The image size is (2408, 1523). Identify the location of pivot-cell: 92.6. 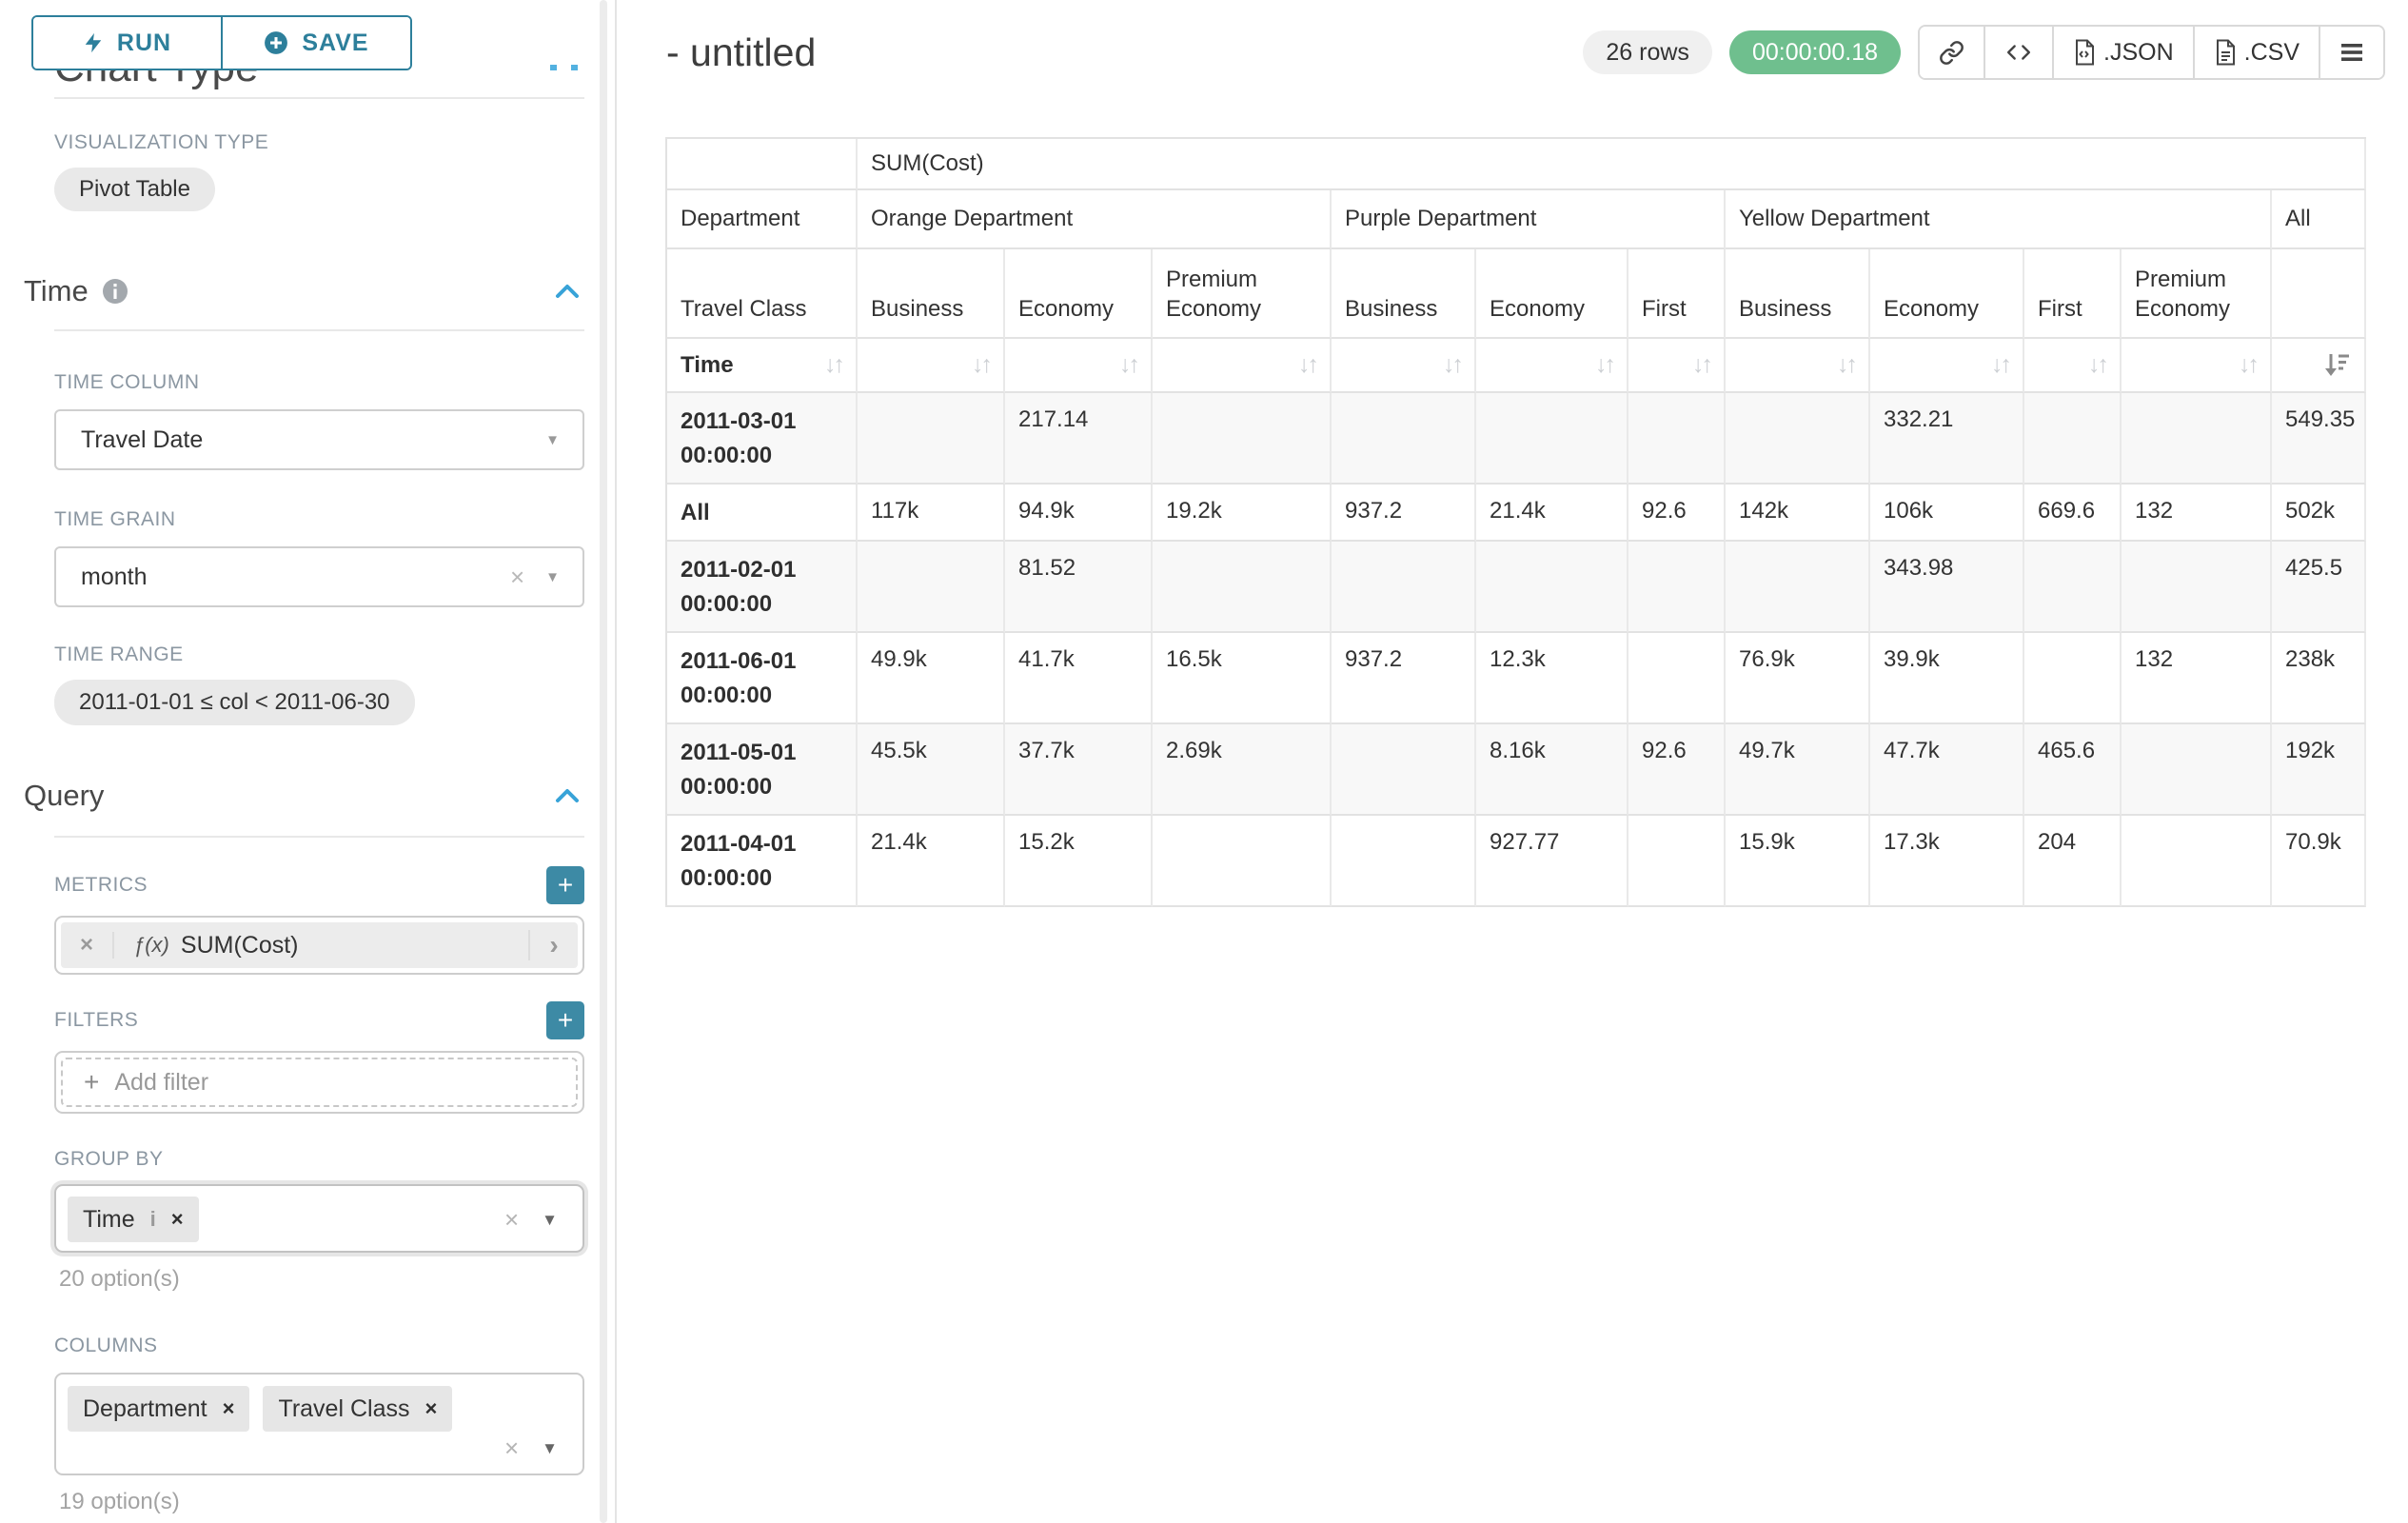
(1677, 514).